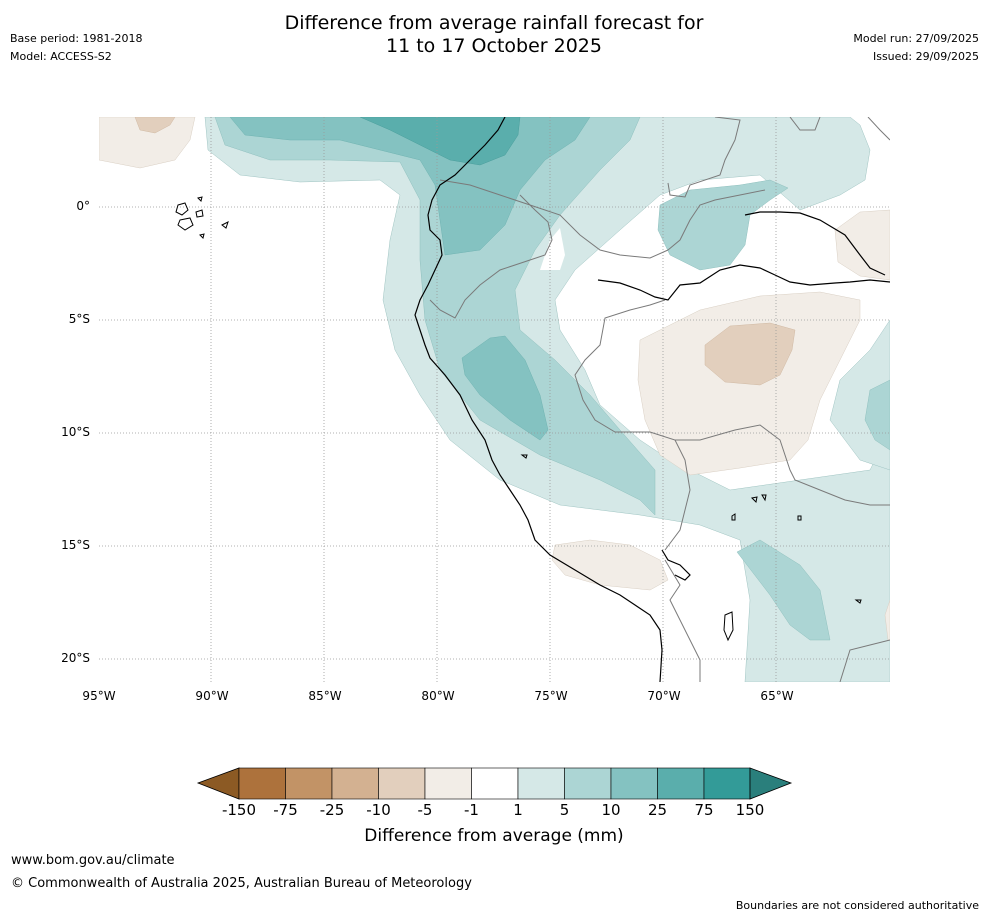 Image resolution: width=988 pixels, height=919 pixels. Describe the element at coordinates (325, 696) in the screenshot. I see `lon-label-85w: 85°W` at that location.